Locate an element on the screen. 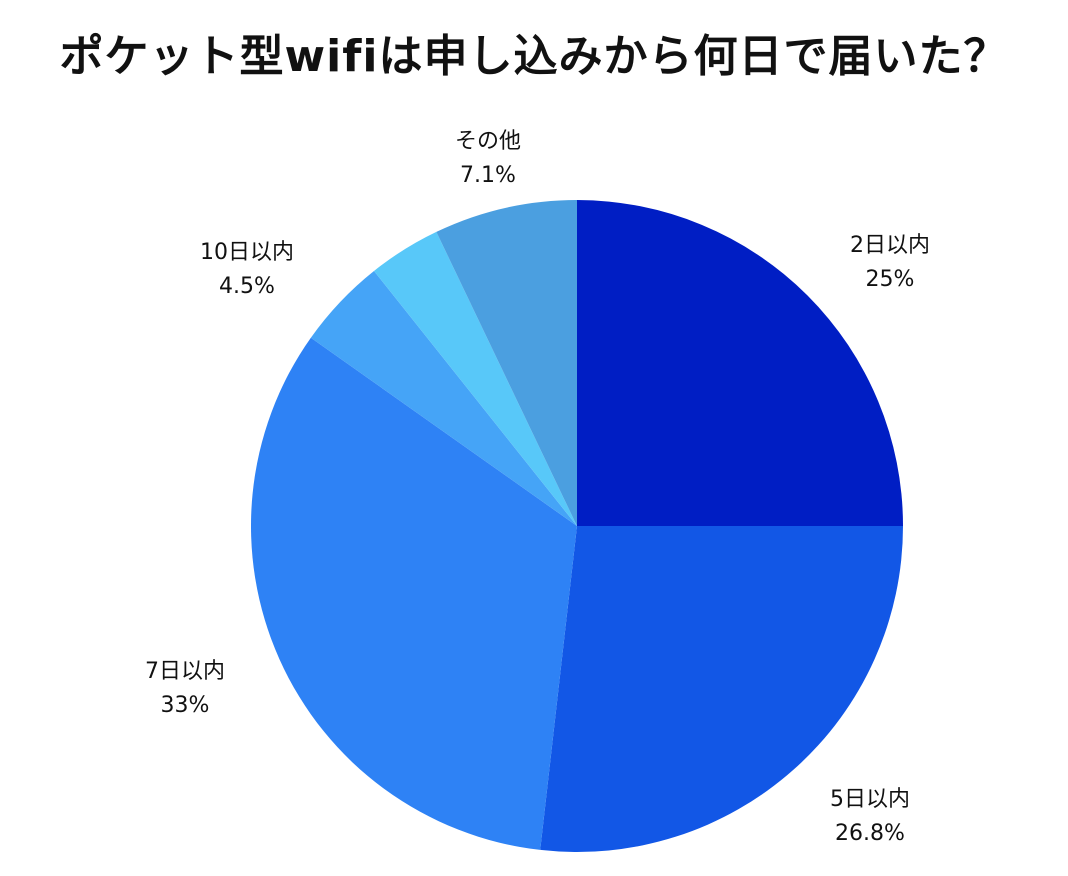 This screenshot has width=1068, height=876. slice-value-label: 7.1% is located at coordinates (488, 175).